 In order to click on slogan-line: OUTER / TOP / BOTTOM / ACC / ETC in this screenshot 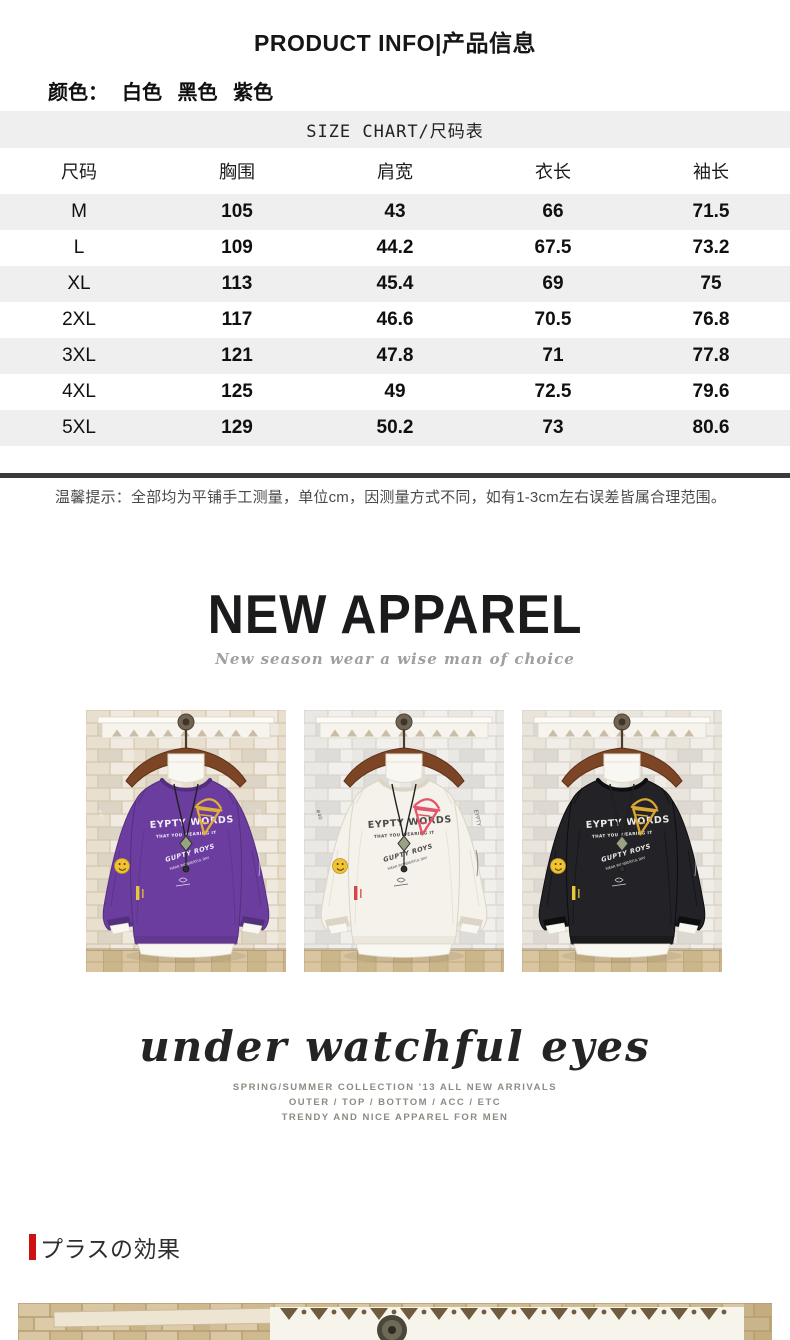, I will do `click(395, 1102)`.